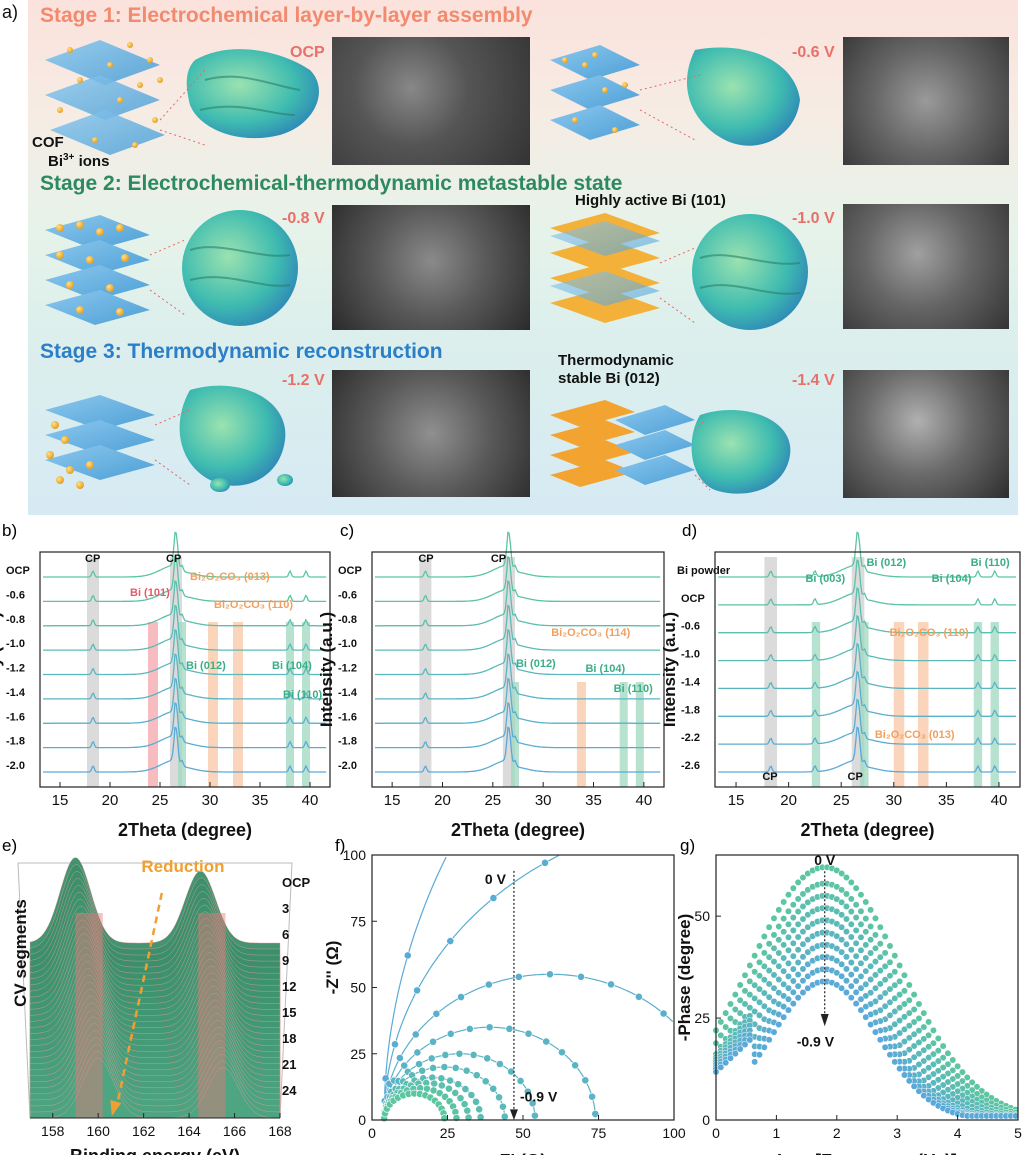 Image resolution: width=1024 pixels, height=1155 pixels. I want to click on nyquist-curve, so click(471, 987).